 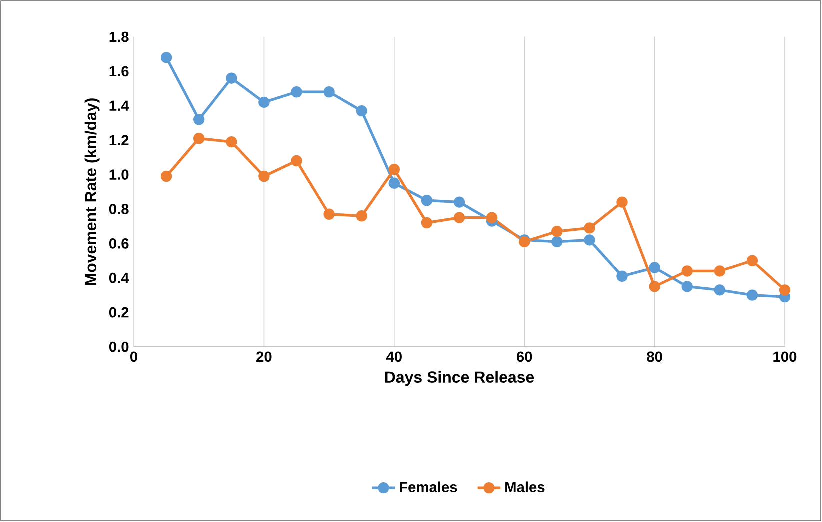 What do you see at coordinates (119, 37) in the screenshot?
I see `y-tick-label: 1.8` at bounding box center [119, 37].